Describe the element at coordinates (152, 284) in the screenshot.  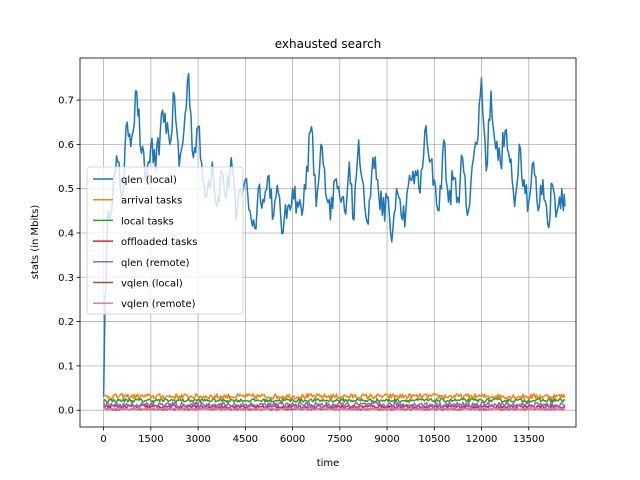
I see `legend-label: vqlen (local)` at that location.